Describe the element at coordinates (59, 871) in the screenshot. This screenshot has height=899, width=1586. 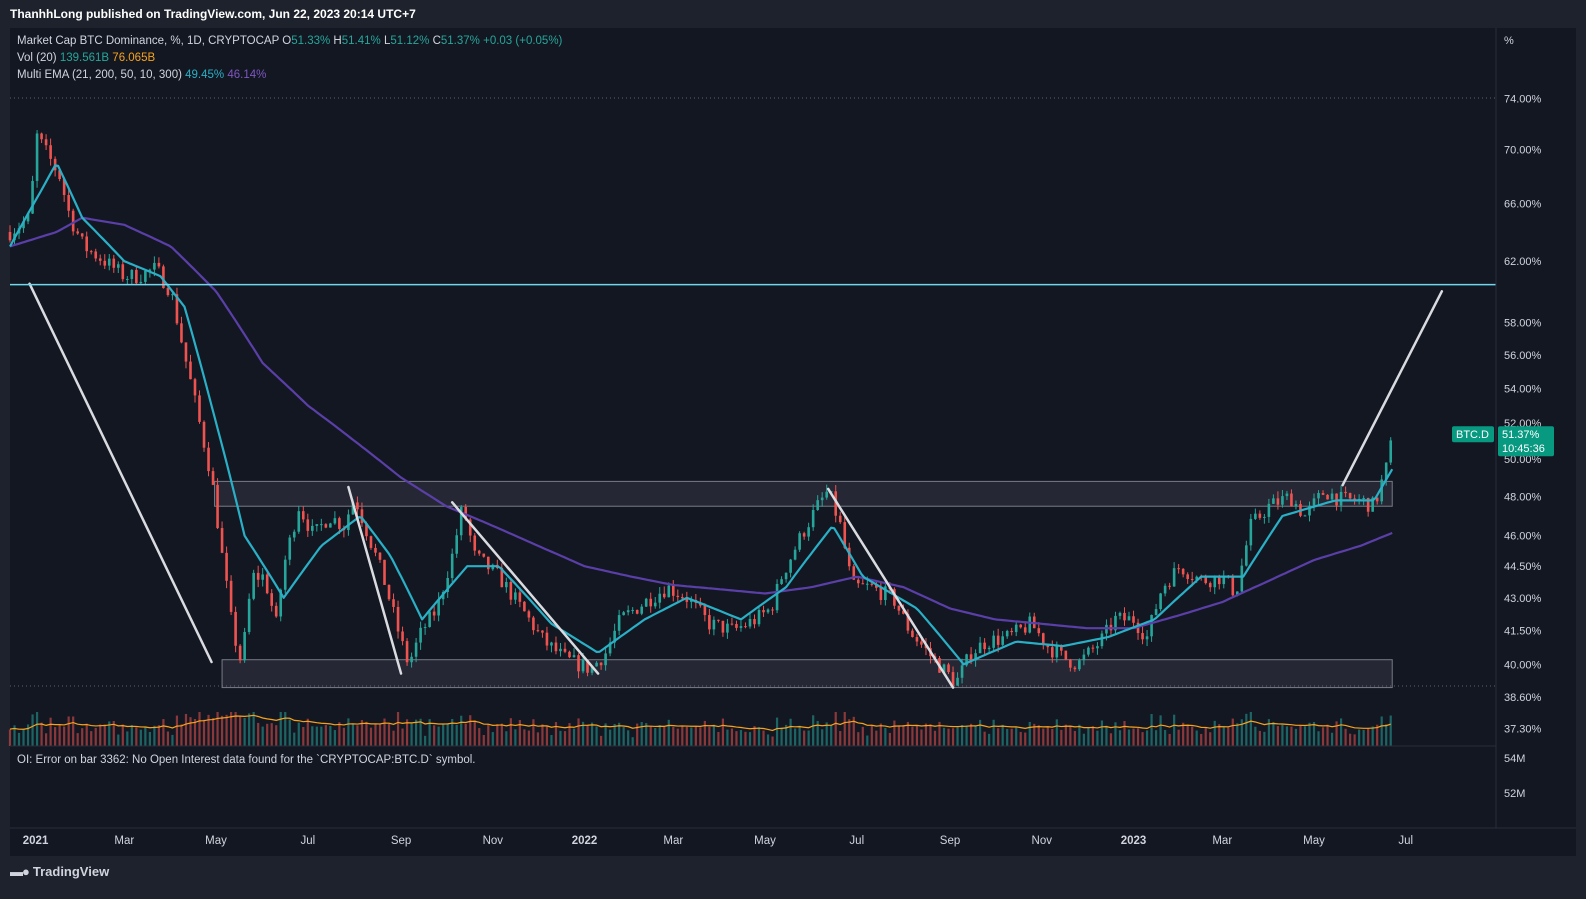
I see `tradingview-logo: ▬● TradingView` at that location.